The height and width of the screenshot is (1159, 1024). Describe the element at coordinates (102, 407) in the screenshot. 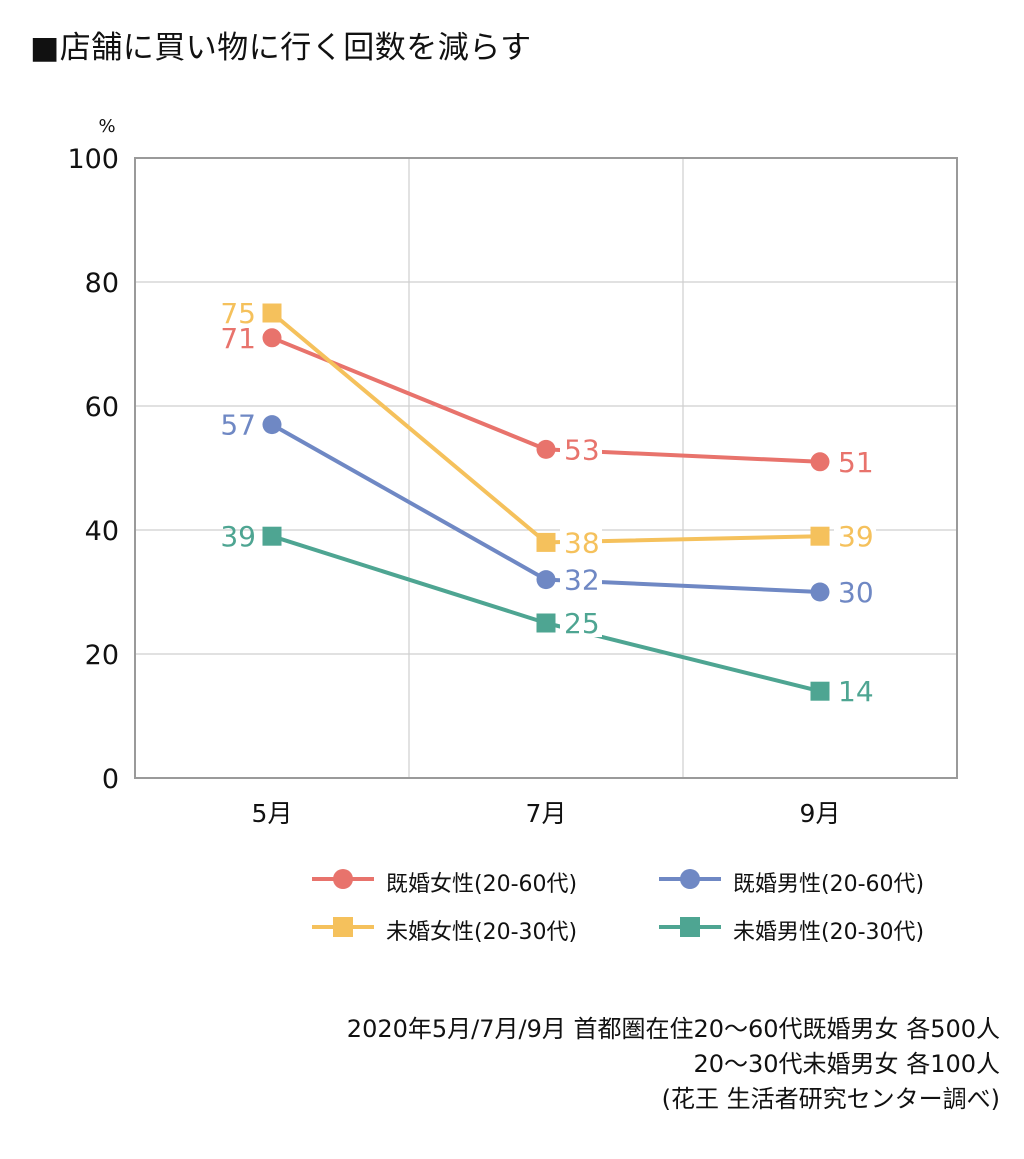

I see `y-tick-label: 60` at that location.